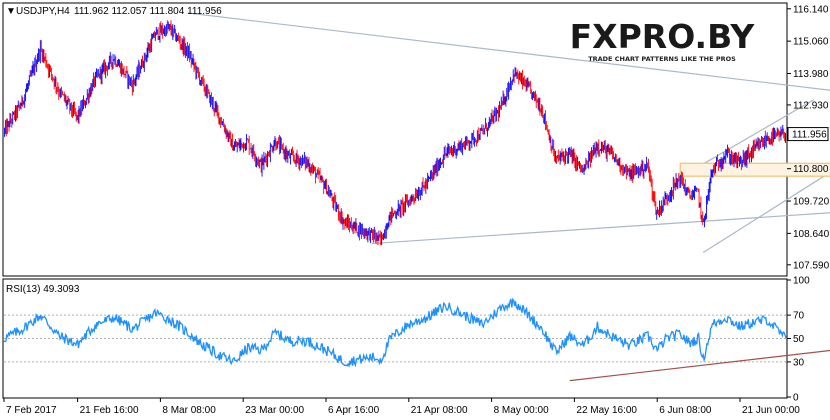 The width and height of the screenshot is (830, 420). Describe the element at coordinates (31, 410) in the screenshot. I see `time-tick-label: 7 Feb 2017` at that location.